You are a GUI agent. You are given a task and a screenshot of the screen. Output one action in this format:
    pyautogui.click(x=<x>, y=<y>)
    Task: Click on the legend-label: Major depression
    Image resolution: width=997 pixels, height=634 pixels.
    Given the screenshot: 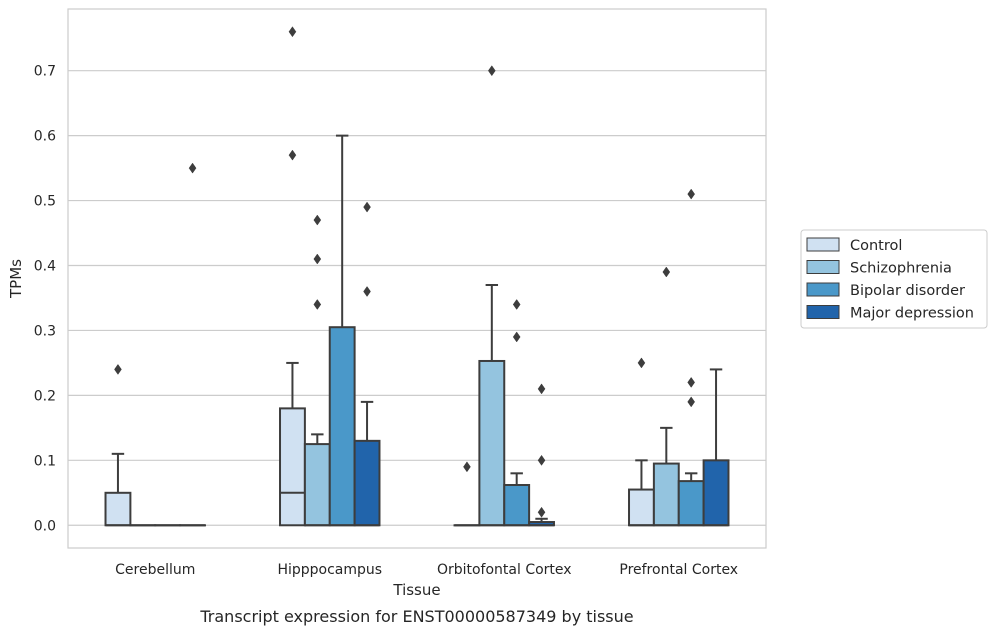 What is the action you would take?
    pyautogui.click(x=912, y=314)
    